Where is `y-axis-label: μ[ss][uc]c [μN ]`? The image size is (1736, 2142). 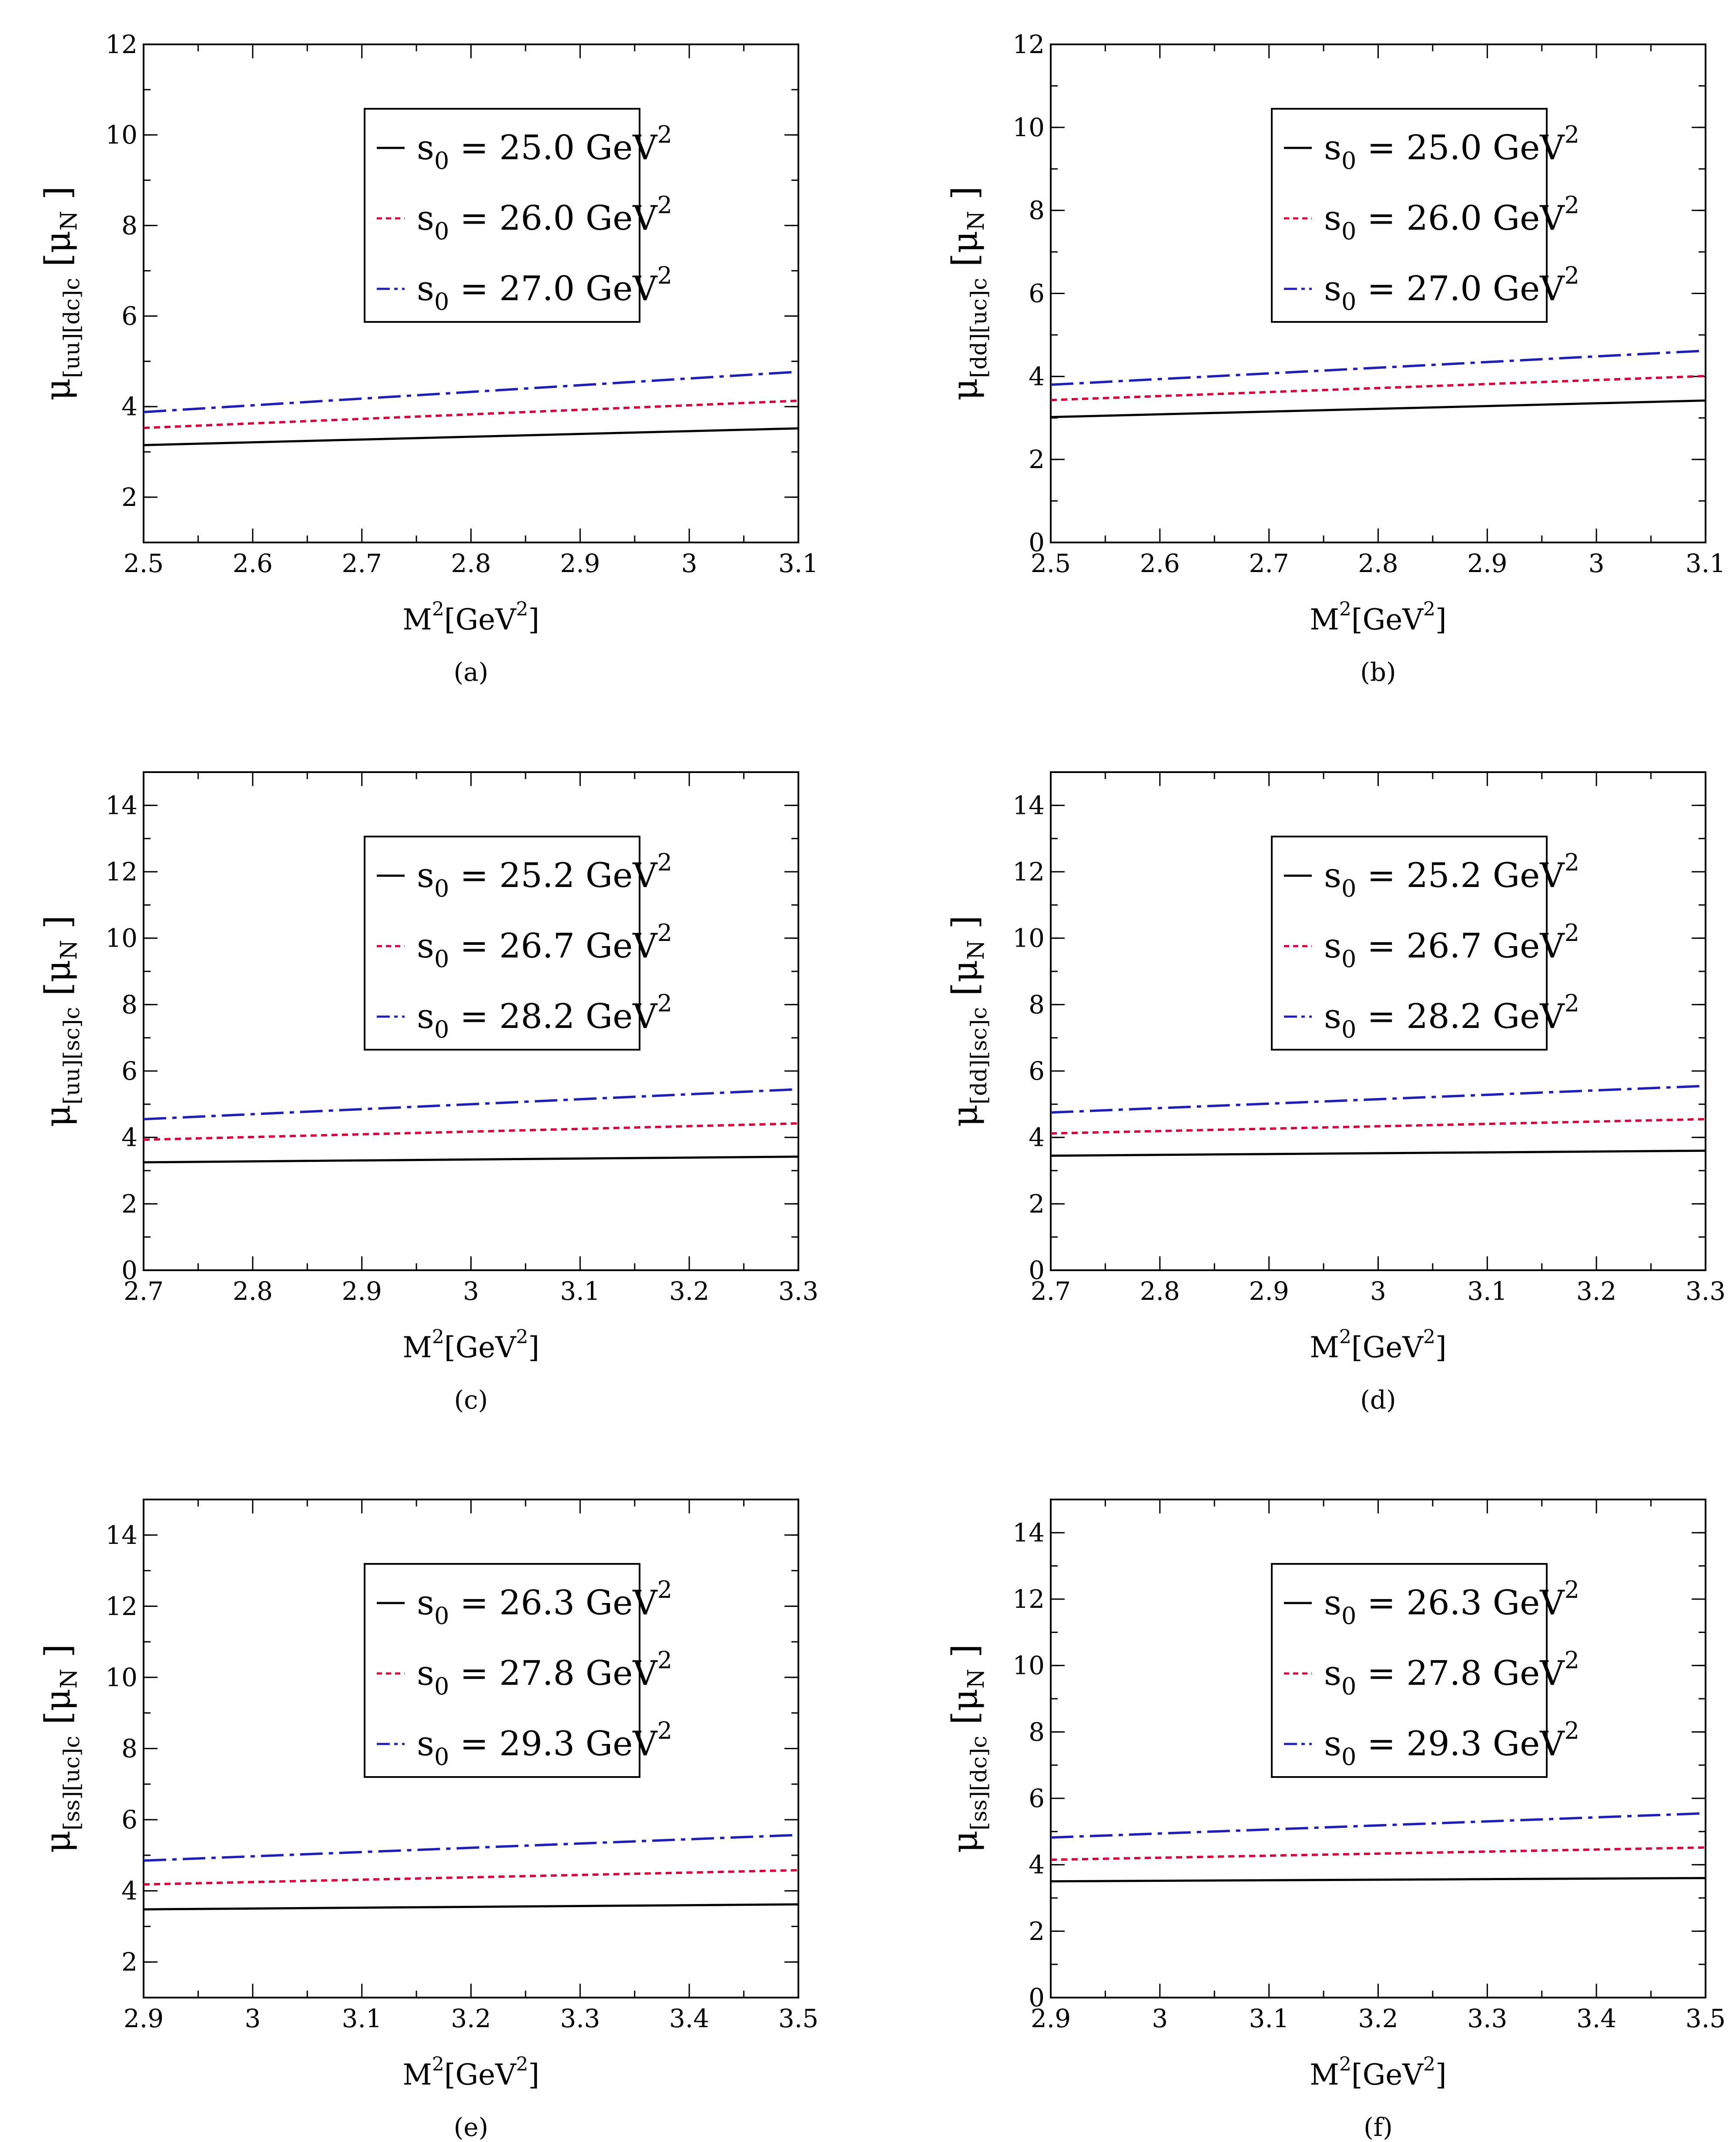 y-axis-label: μ[ss][uc]c [μN ] is located at coordinates (61, 1748).